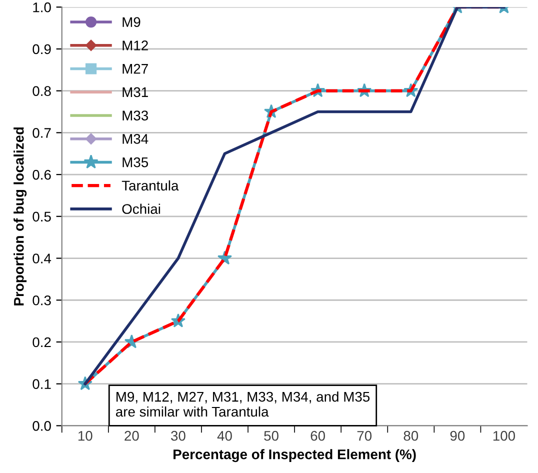  Describe the element at coordinates (135, 92) in the screenshot. I see `legend-label: M31` at that location.